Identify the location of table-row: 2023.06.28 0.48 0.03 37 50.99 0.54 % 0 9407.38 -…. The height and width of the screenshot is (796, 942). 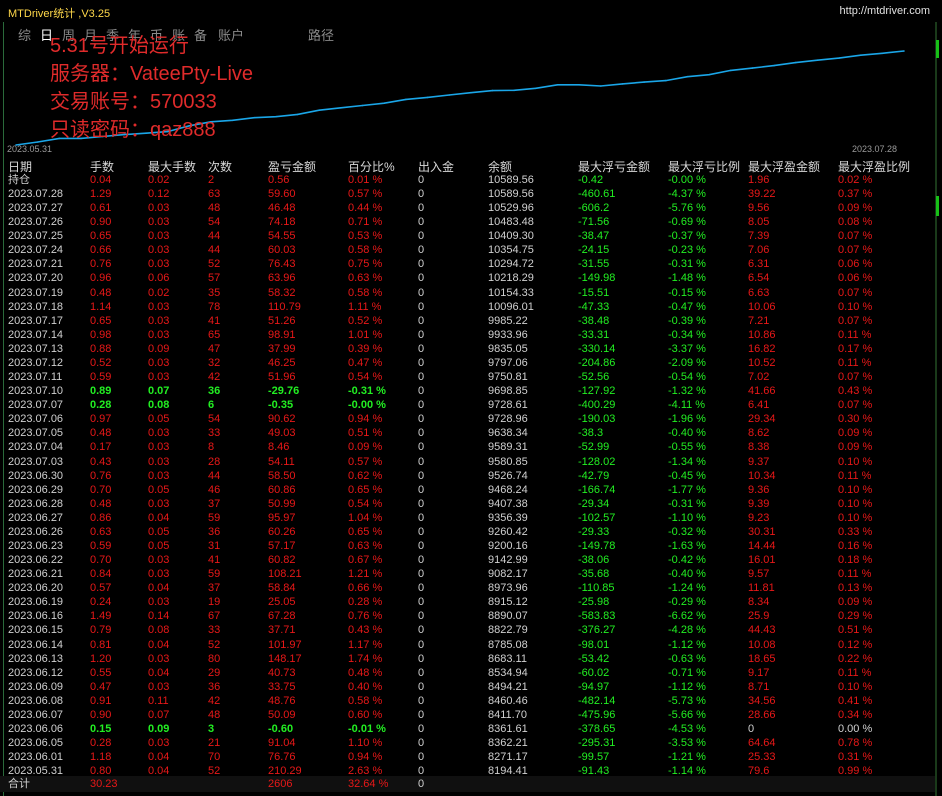
(467, 504).